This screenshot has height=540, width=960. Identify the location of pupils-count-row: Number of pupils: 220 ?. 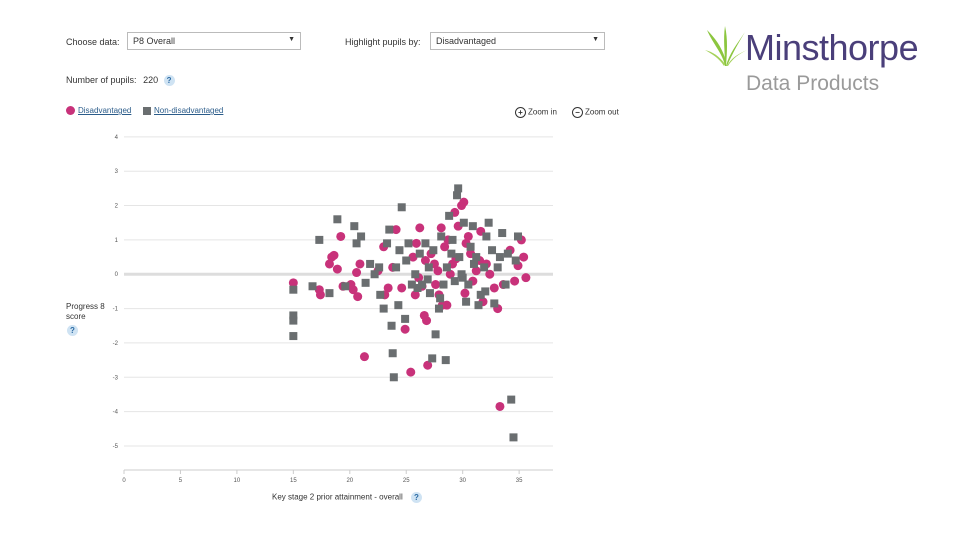
(120, 81).